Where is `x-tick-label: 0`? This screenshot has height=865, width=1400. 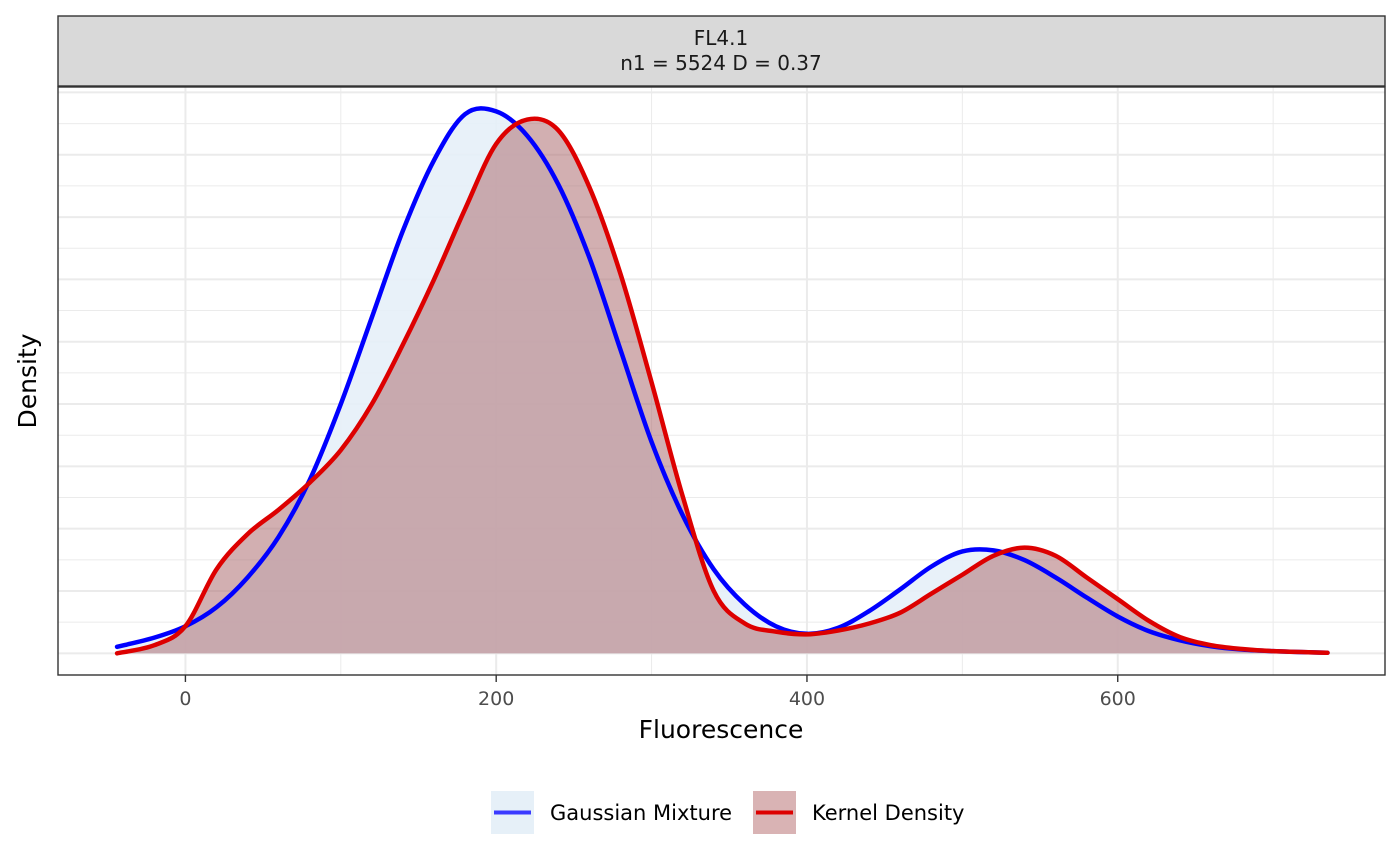 x-tick-label: 0 is located at coordinates (185, 699).